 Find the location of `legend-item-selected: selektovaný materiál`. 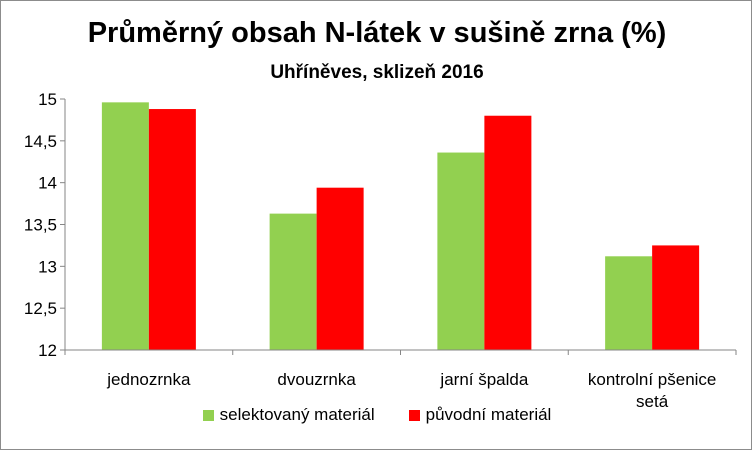

legend-item-selected: selektovaný materiál is located at coordinates (288, 415).